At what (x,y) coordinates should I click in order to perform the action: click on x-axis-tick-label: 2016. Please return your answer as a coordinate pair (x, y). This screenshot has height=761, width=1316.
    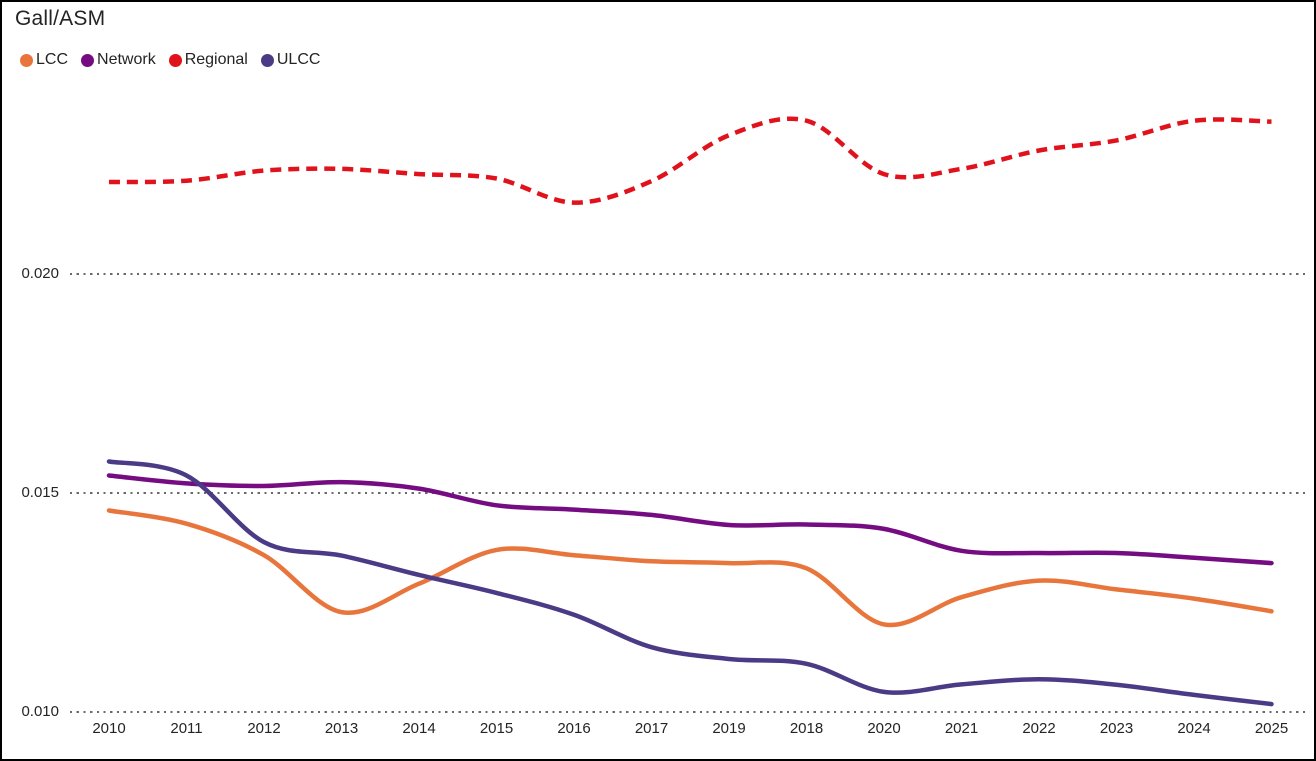
    Looking at the image, I should click on (574, 728).